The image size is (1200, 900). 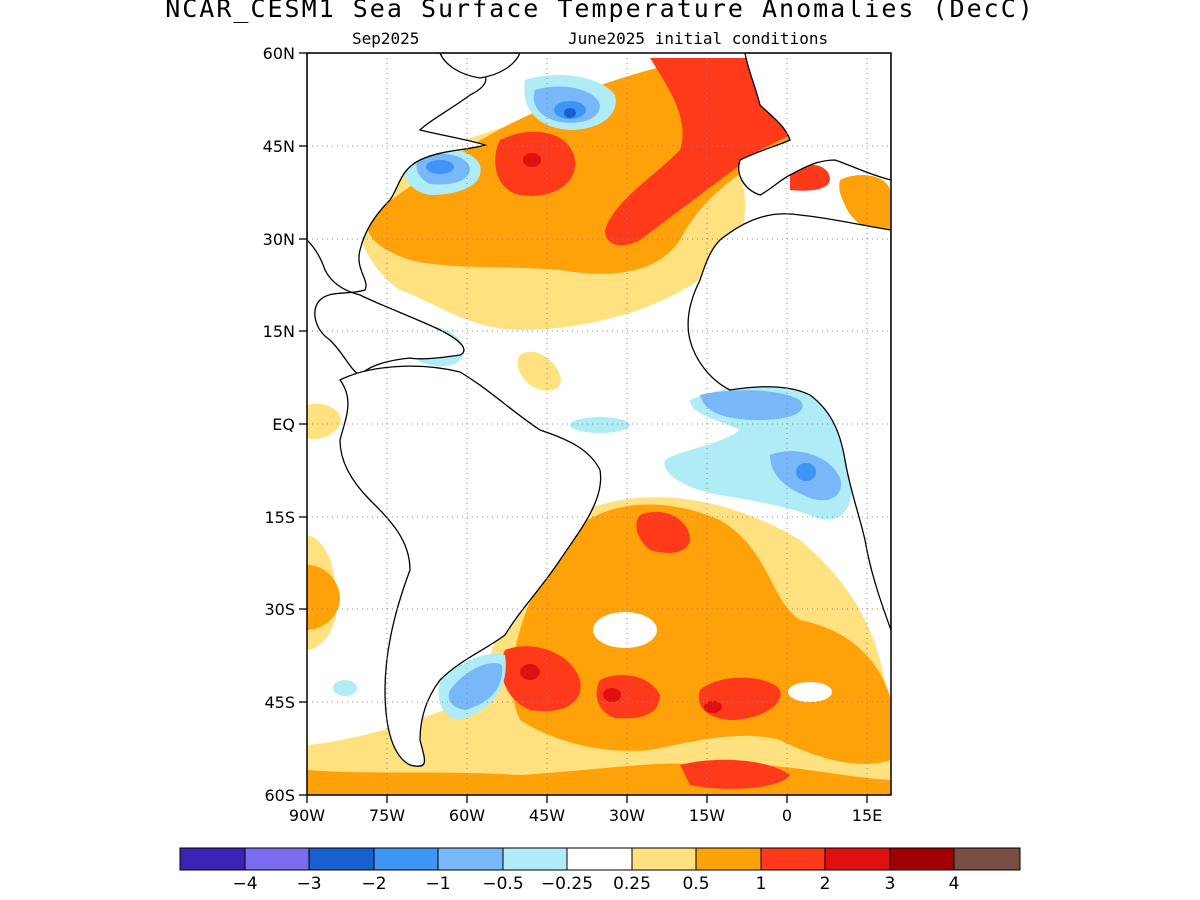 What do you see at coordinates (954, 884) in the screenshot?
I see `colorbar-label: 4` at bounding box center [954, 884].